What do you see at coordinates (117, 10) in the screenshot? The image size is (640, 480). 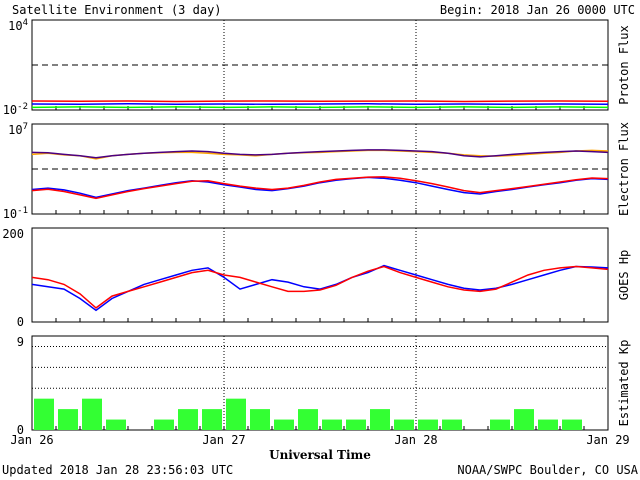 I see `chart-title: Satellite Environment (3 day)` at bounding box center [117, 10].